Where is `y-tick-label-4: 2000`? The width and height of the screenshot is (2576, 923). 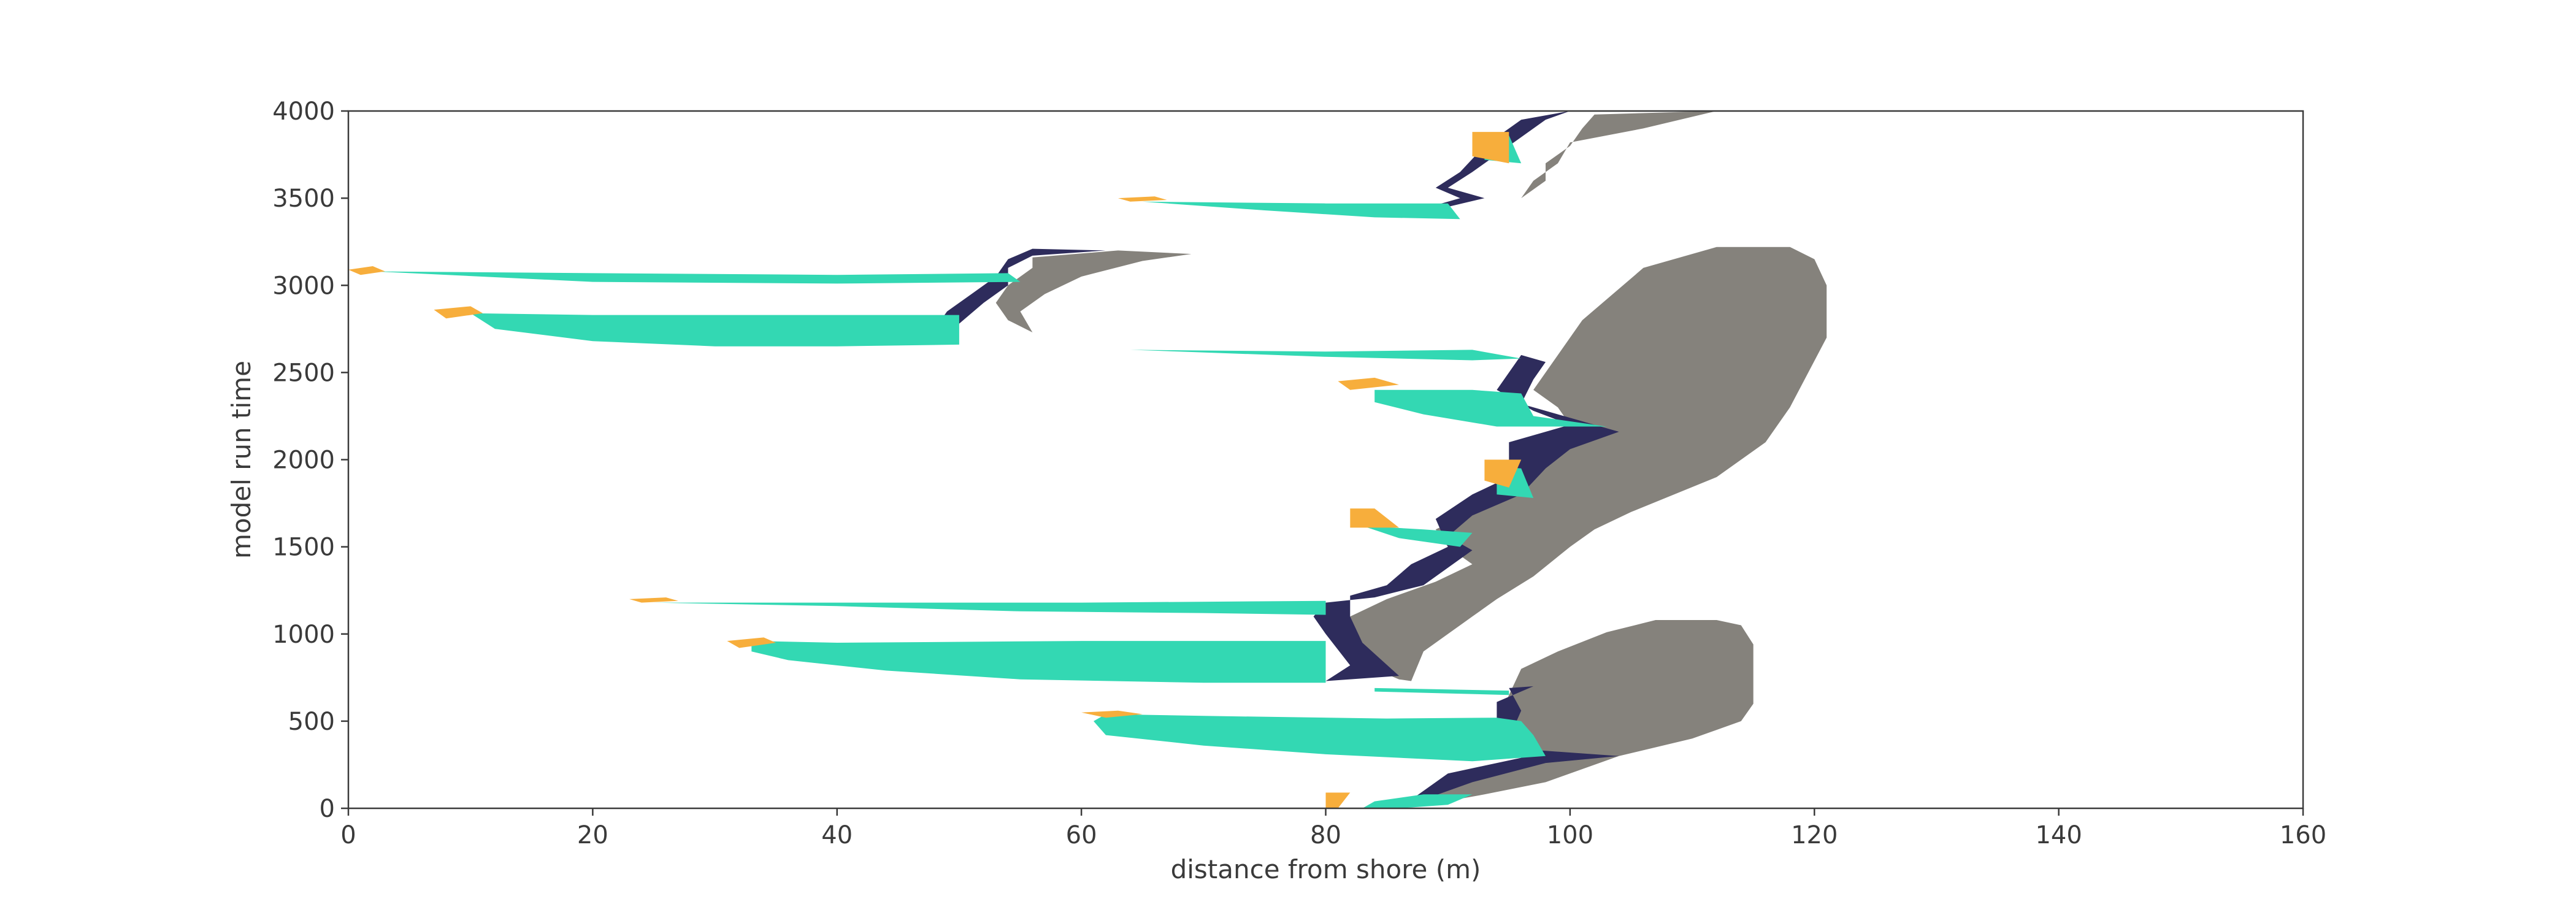
y-tick-label-4: 2000 is located at coordinates (303, 460).